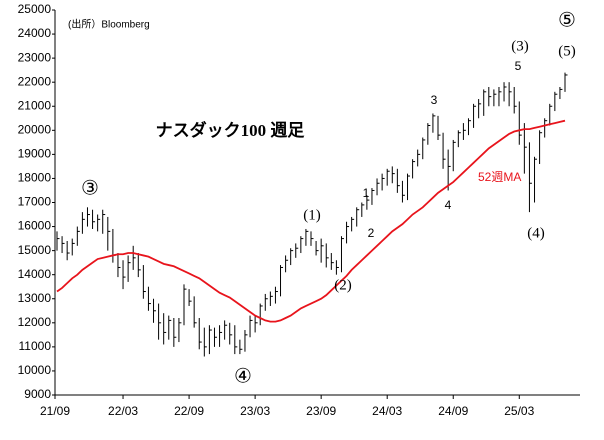 The image size is (604, 440). What do you see at coordinates (366, 193) in the screenshot?
I see `wave-label: 1` at bounding box center [366, 193].